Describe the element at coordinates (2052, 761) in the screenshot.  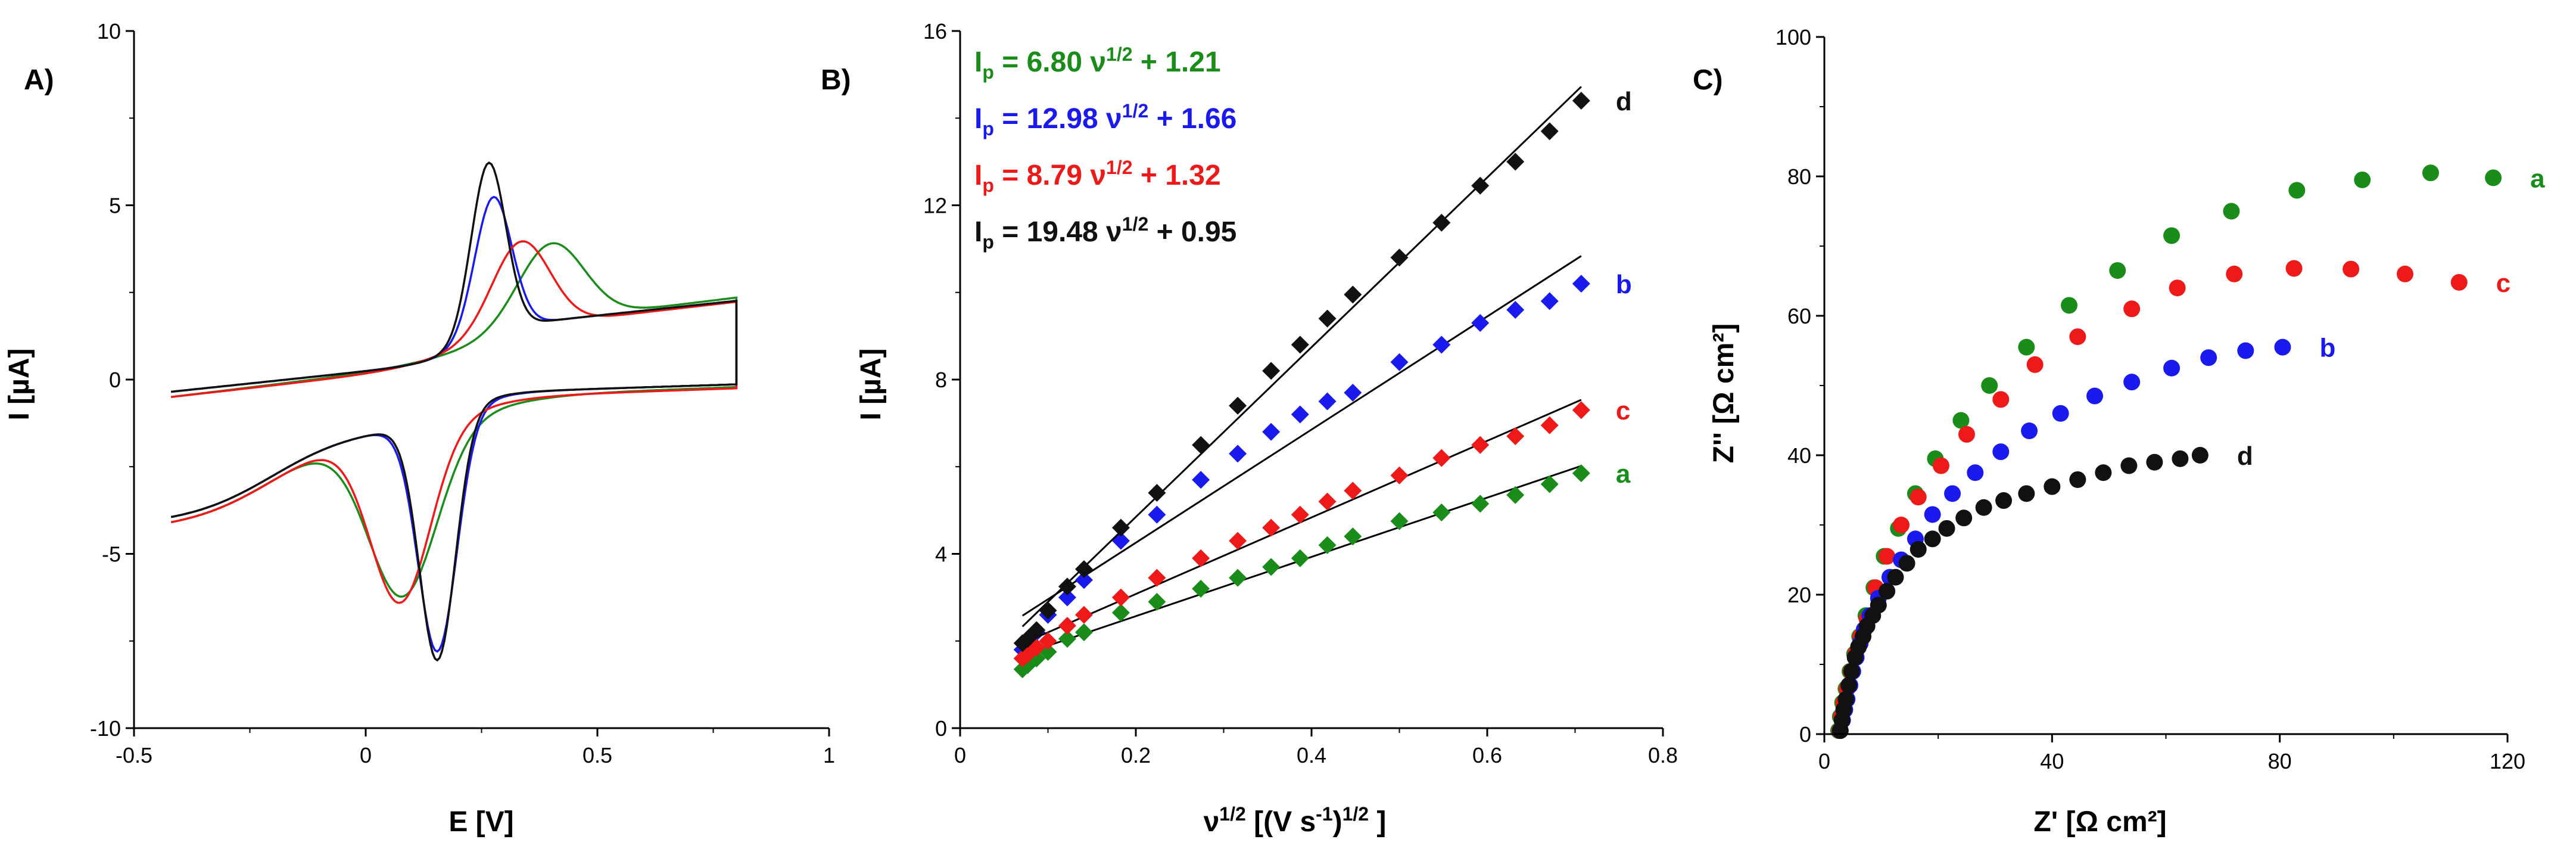
I see `panel-c-x-tick-label: 40` at that location.